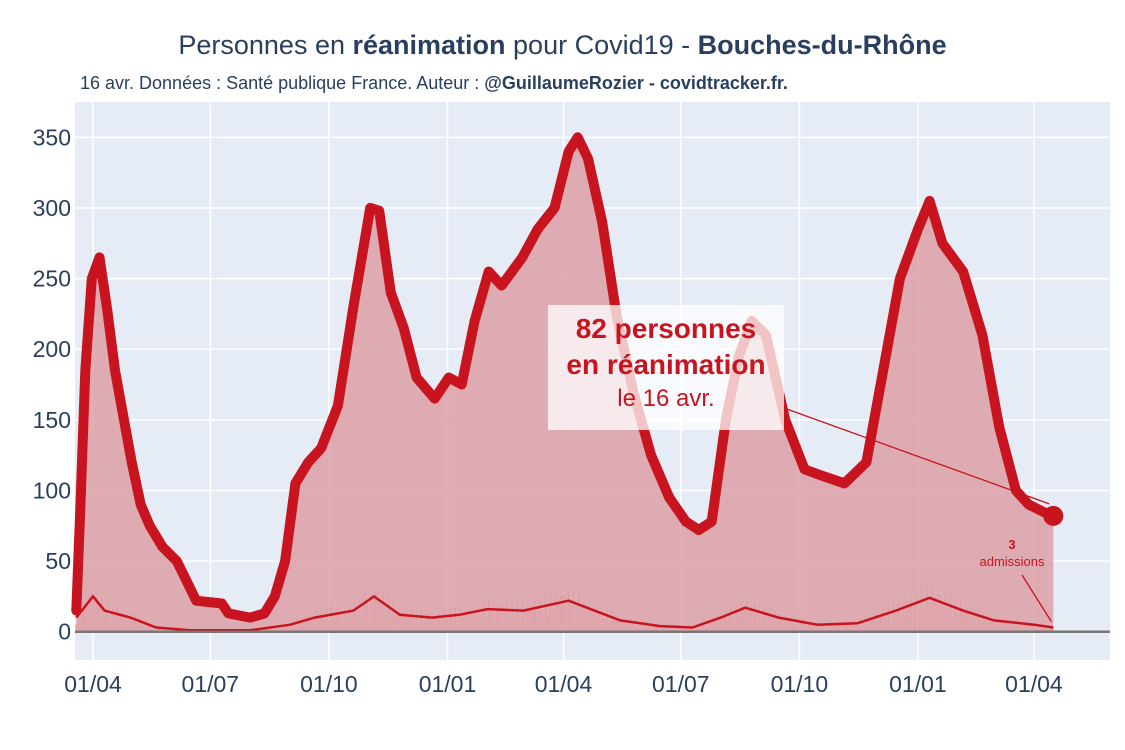 The image size is (1125, 750). What do you see at coordinates (52, 279) in the screenshot?
I see `y-tick-label: 250` at bounding box center [52, 279].